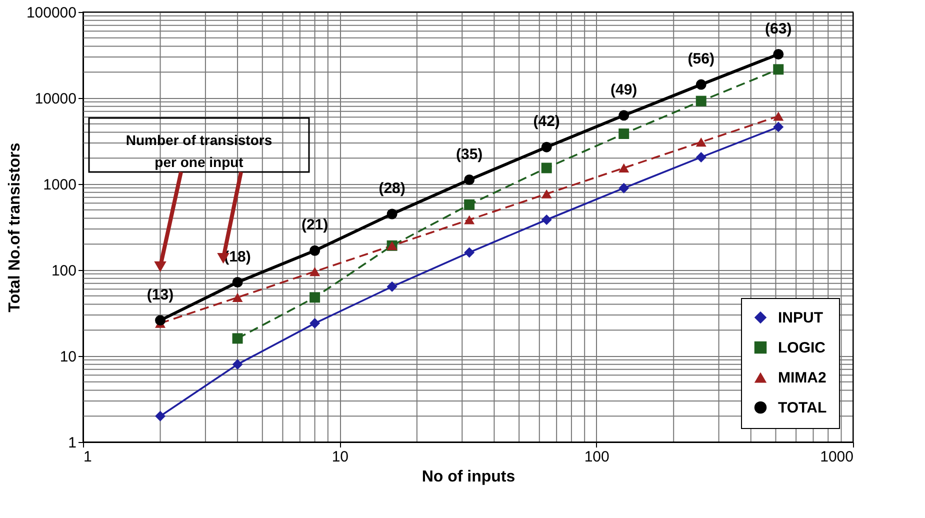 The image size is (925, 518). I want to click on y-tick-label: 1000, so click(59, 185).